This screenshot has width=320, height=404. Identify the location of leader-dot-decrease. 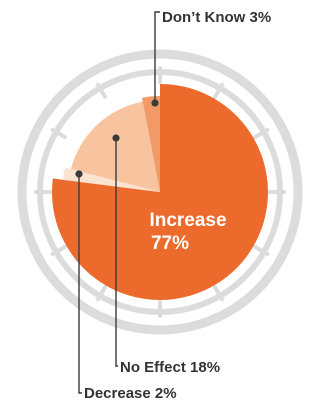
(79, 174).